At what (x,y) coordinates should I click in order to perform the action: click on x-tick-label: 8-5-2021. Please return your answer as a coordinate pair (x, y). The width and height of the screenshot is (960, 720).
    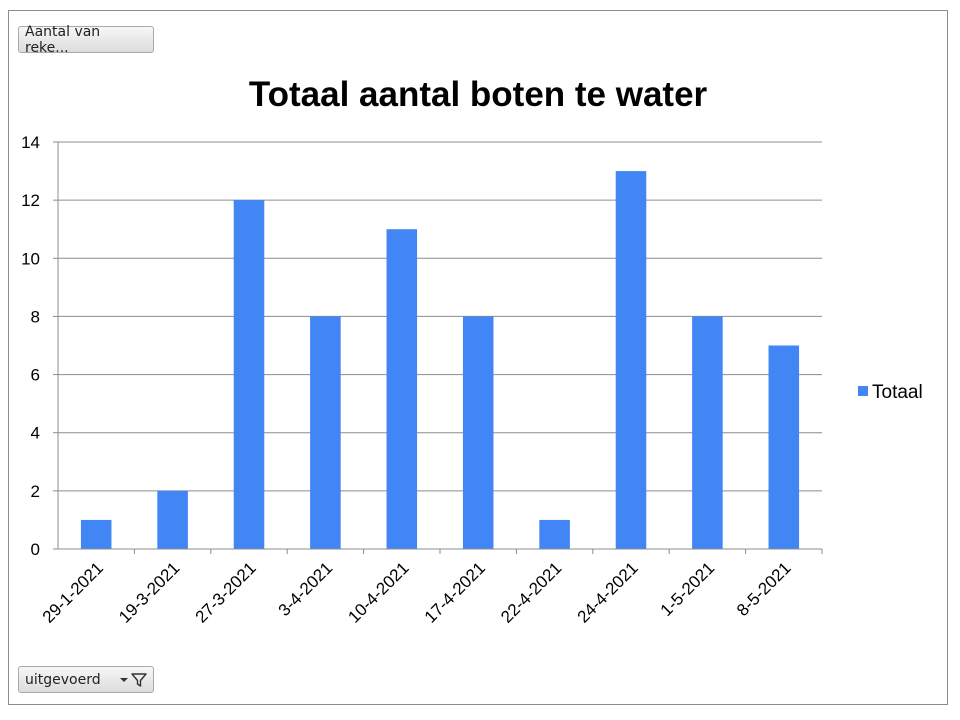
    Looking at the image, I should click on (764, 589).